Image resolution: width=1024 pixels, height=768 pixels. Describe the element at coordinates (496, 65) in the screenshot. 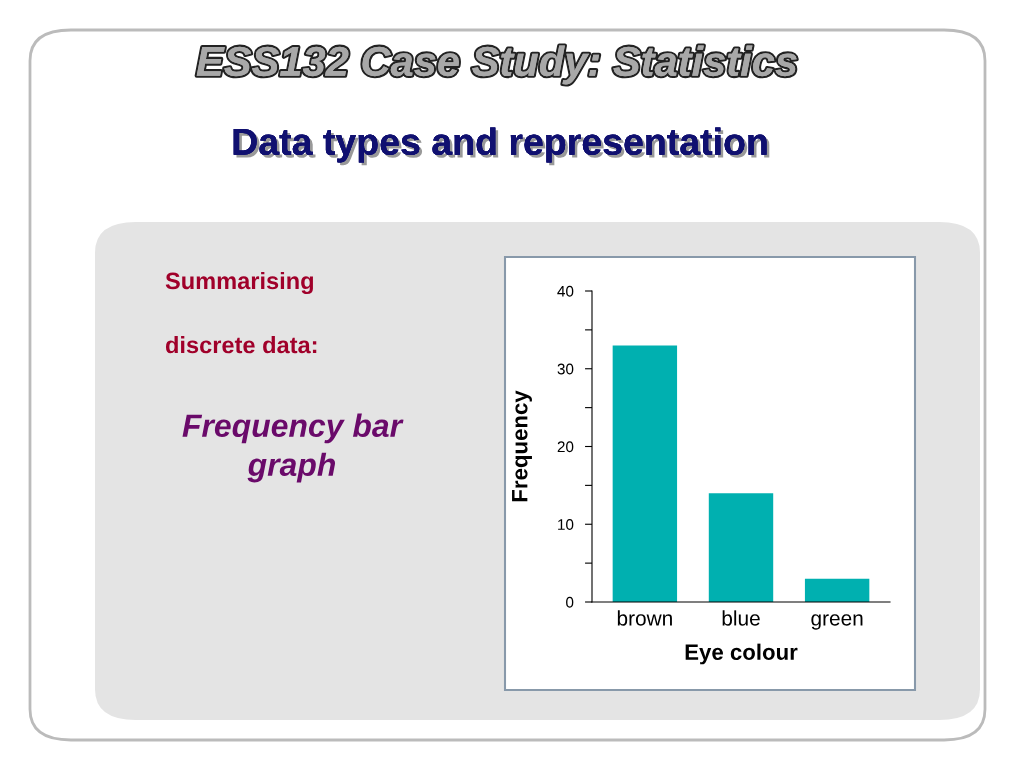

I see `chart-title: ESS132 Case Study: Statistics` at that location.